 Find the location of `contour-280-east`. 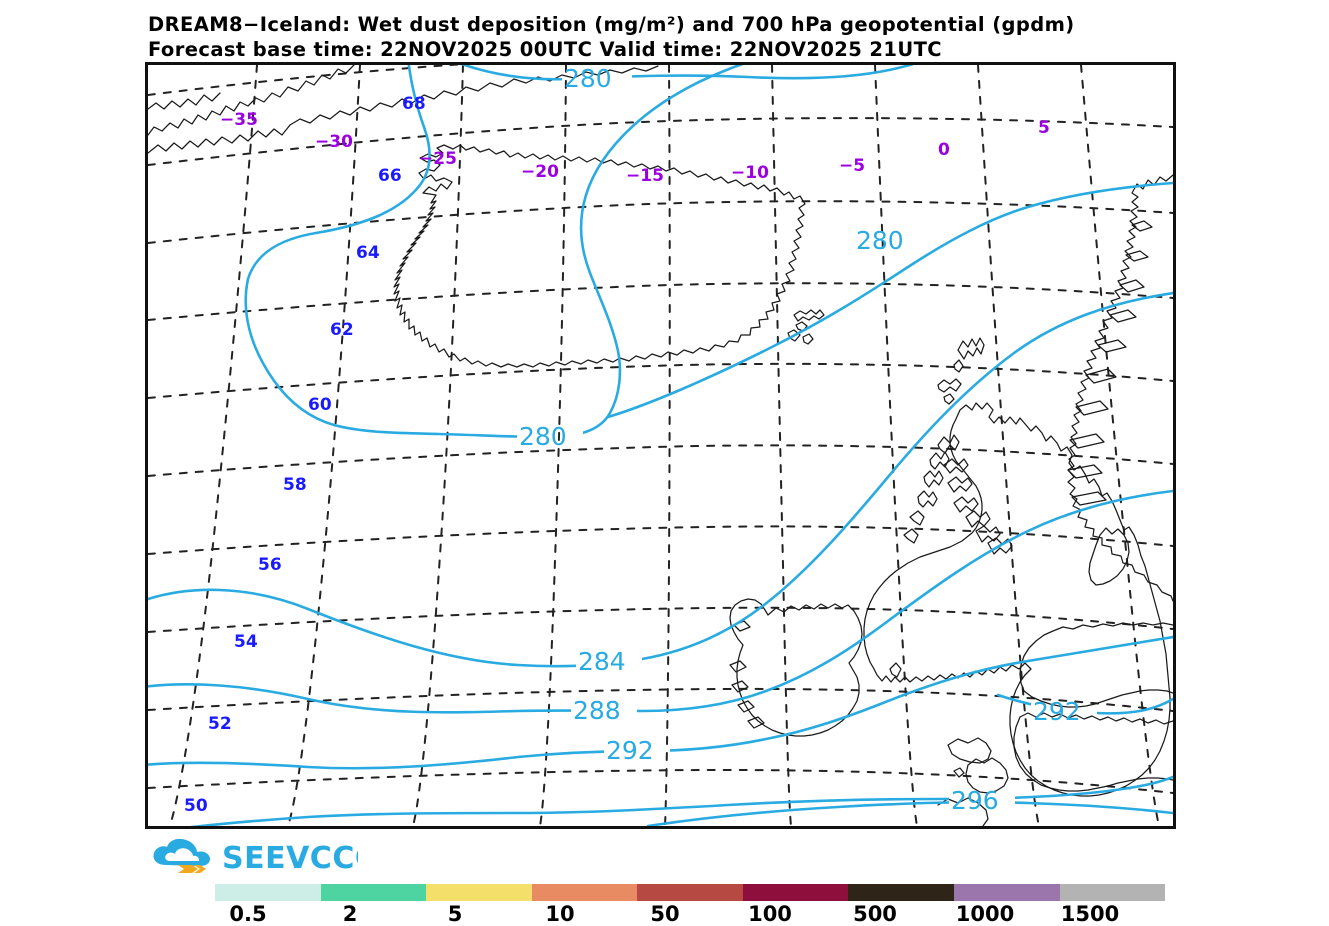

contour-280-east is located at coordinates (889, 300).